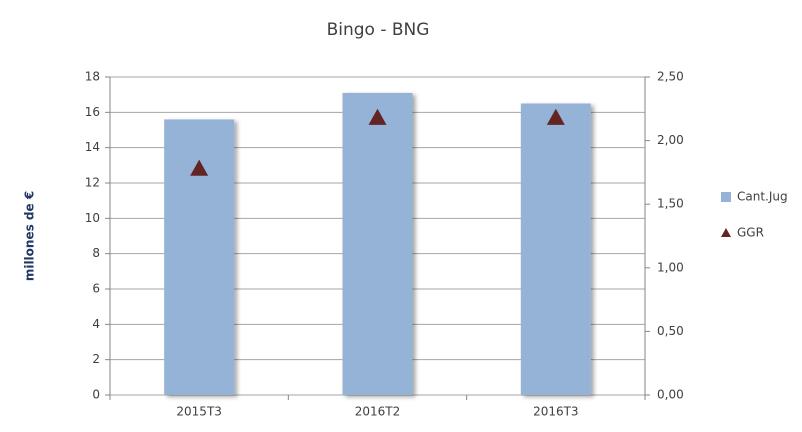  What do you see at coordinates (96, 359) in the screenshot?
I see `y-tick-label: 2` at bounding box center [96, 359].